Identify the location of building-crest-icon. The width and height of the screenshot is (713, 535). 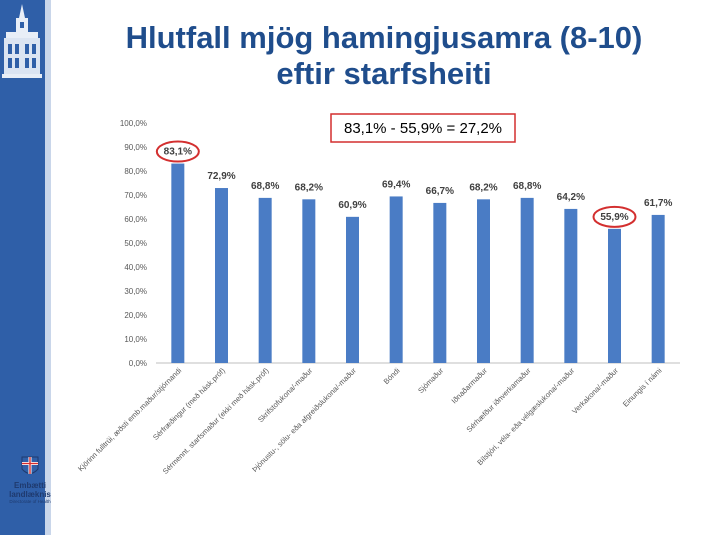
(22, 50).